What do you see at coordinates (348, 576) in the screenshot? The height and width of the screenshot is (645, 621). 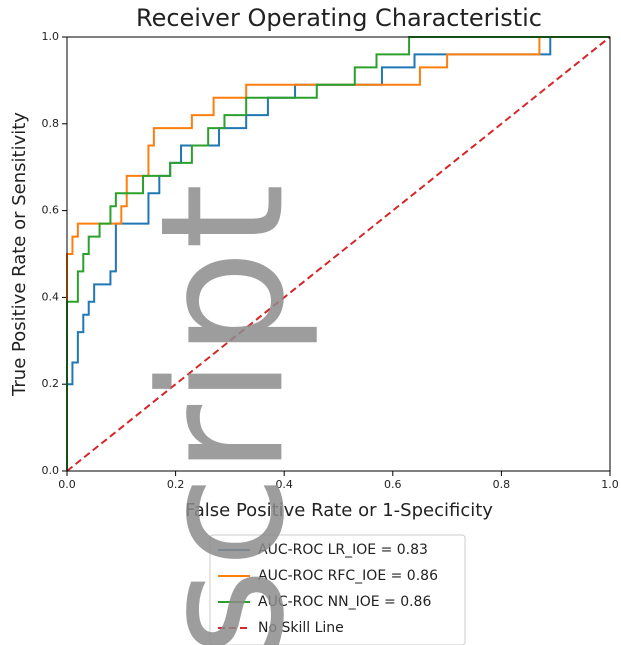 I see `legend-label: AUC-ROC RFC_IOE = 0.86` at bounding box center [348, 576].